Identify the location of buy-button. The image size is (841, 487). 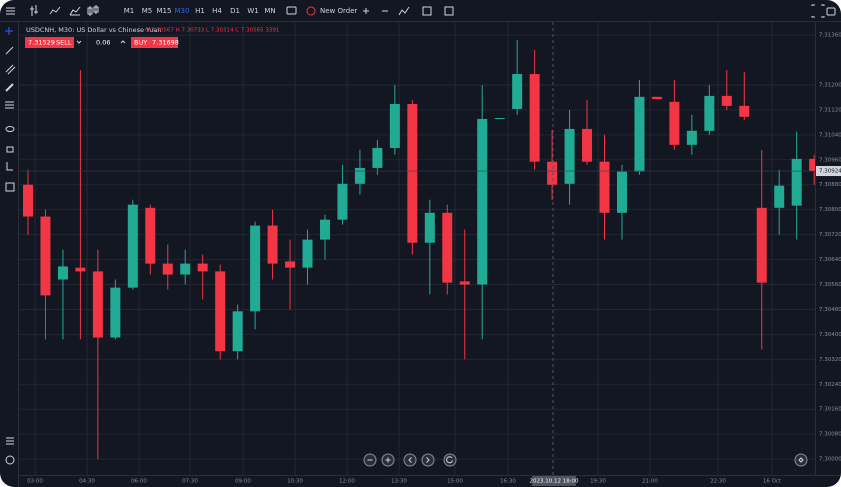
(154, 42).